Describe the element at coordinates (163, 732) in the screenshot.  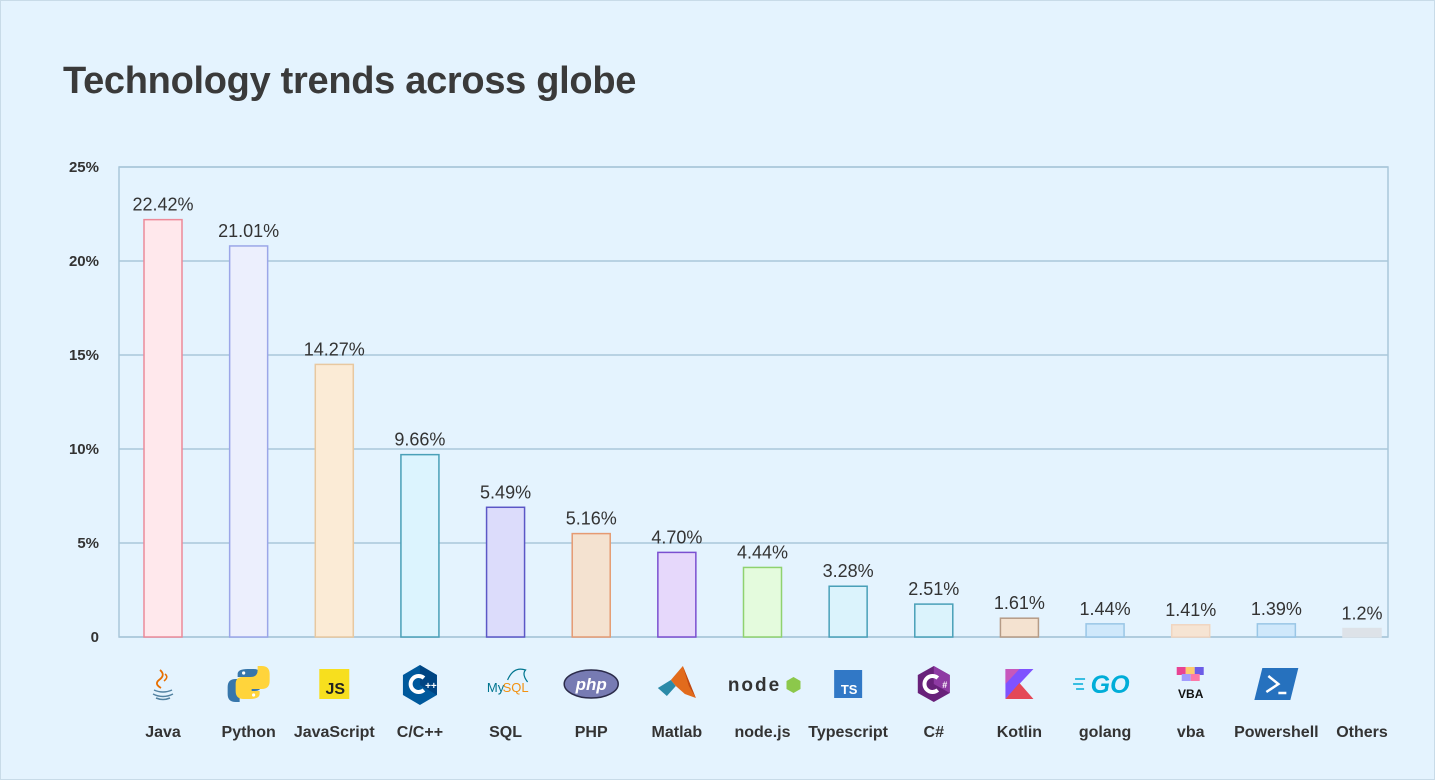
I see `x-tick-label: Java` at that location.